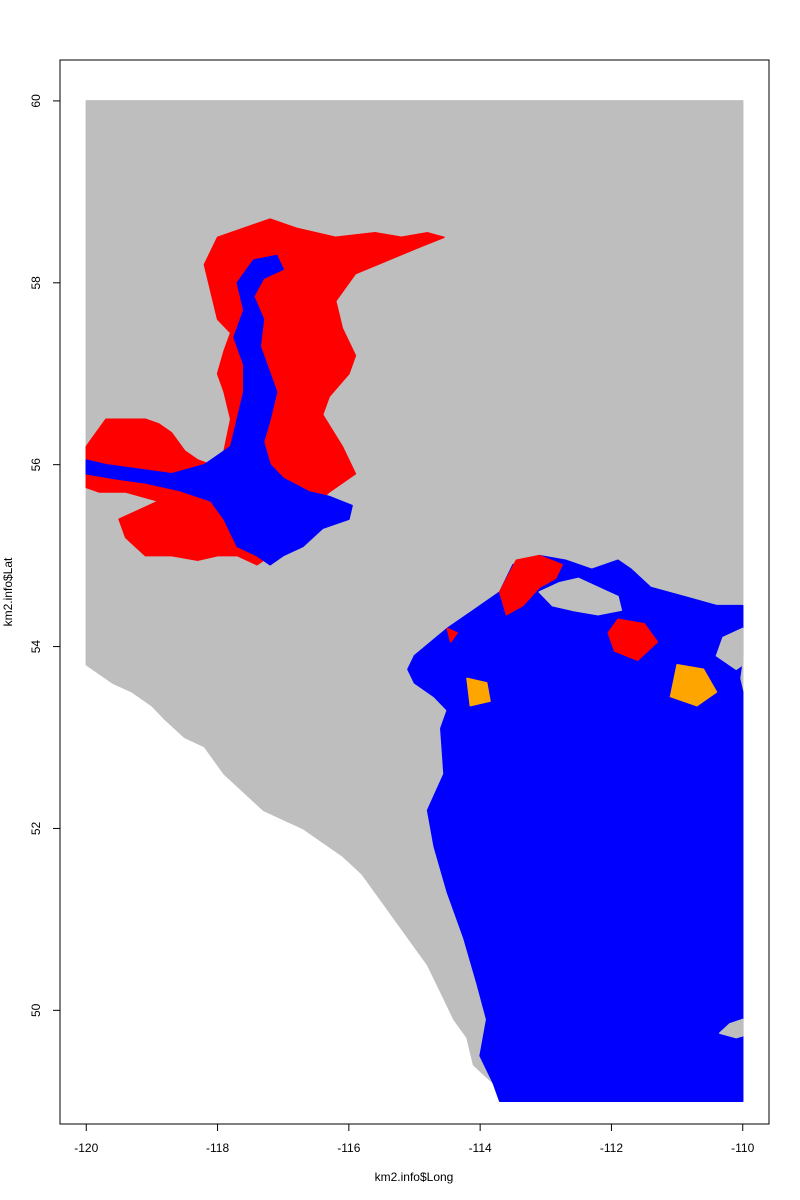 Image resolution: width=800 pixels, height=1200 pixels. Describe the element at coordinates (36, 101) in the screenshot. I see `y-tick-label: 60` at that location.